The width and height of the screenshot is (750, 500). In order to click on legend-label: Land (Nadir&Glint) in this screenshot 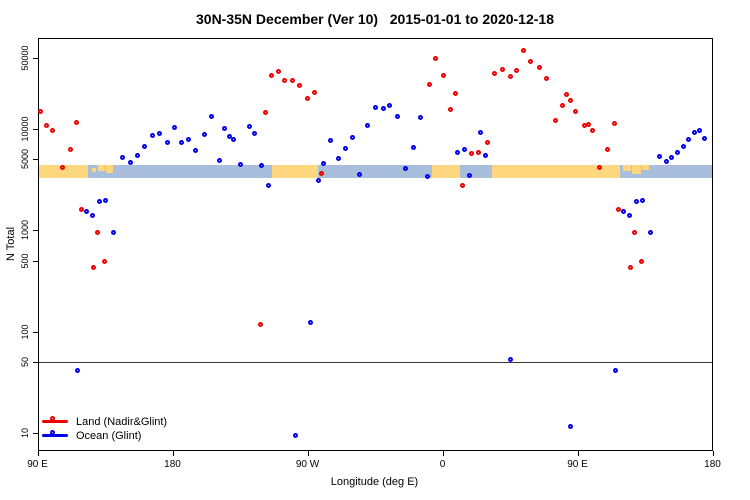, I will do `click(122, 421)`.